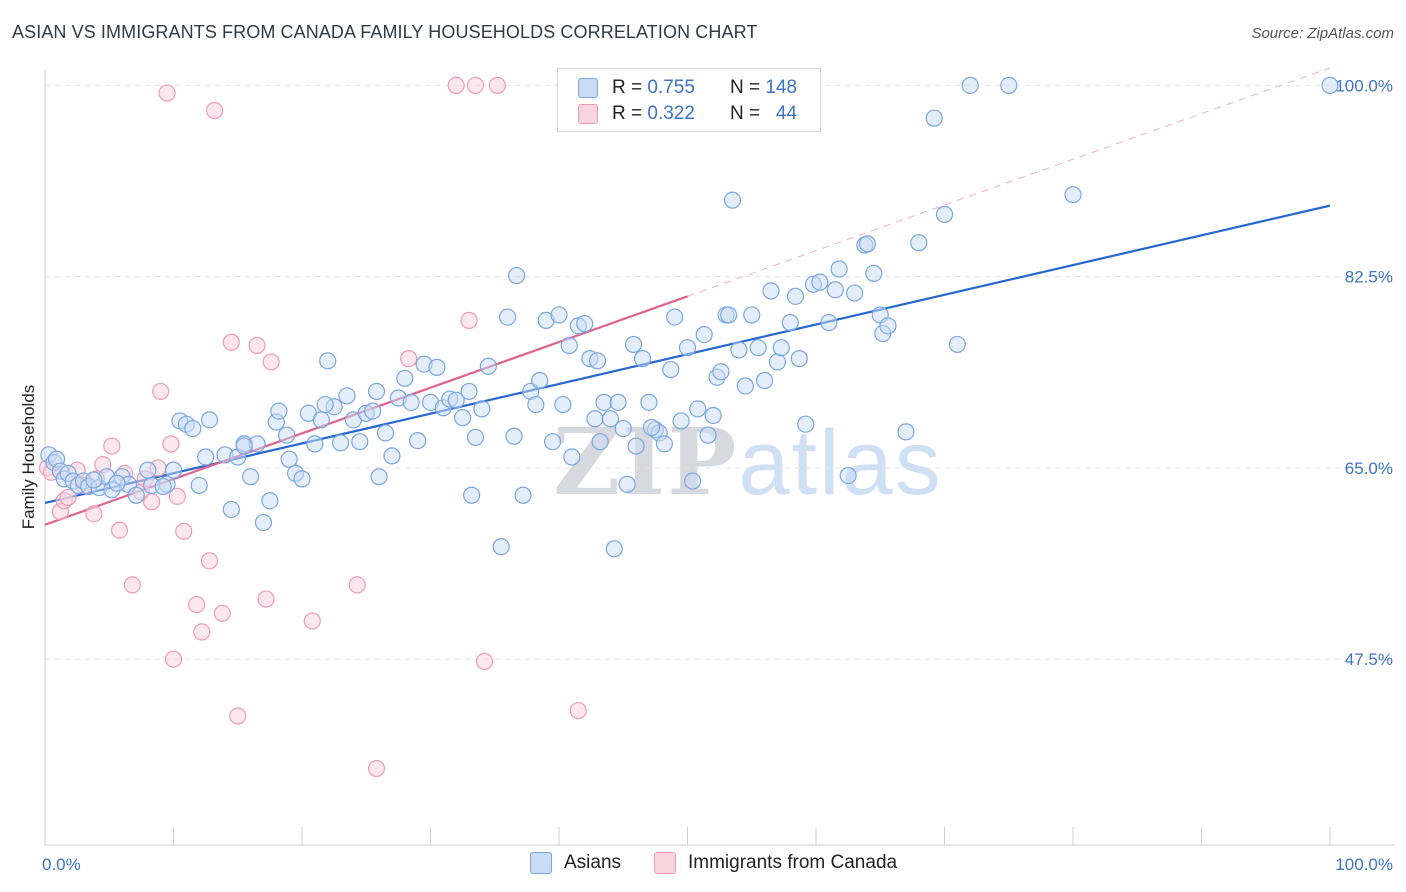 The height and width of the screenshot is (892, 1406). I want to click on canada-legend-swatch, so click(665, 863).